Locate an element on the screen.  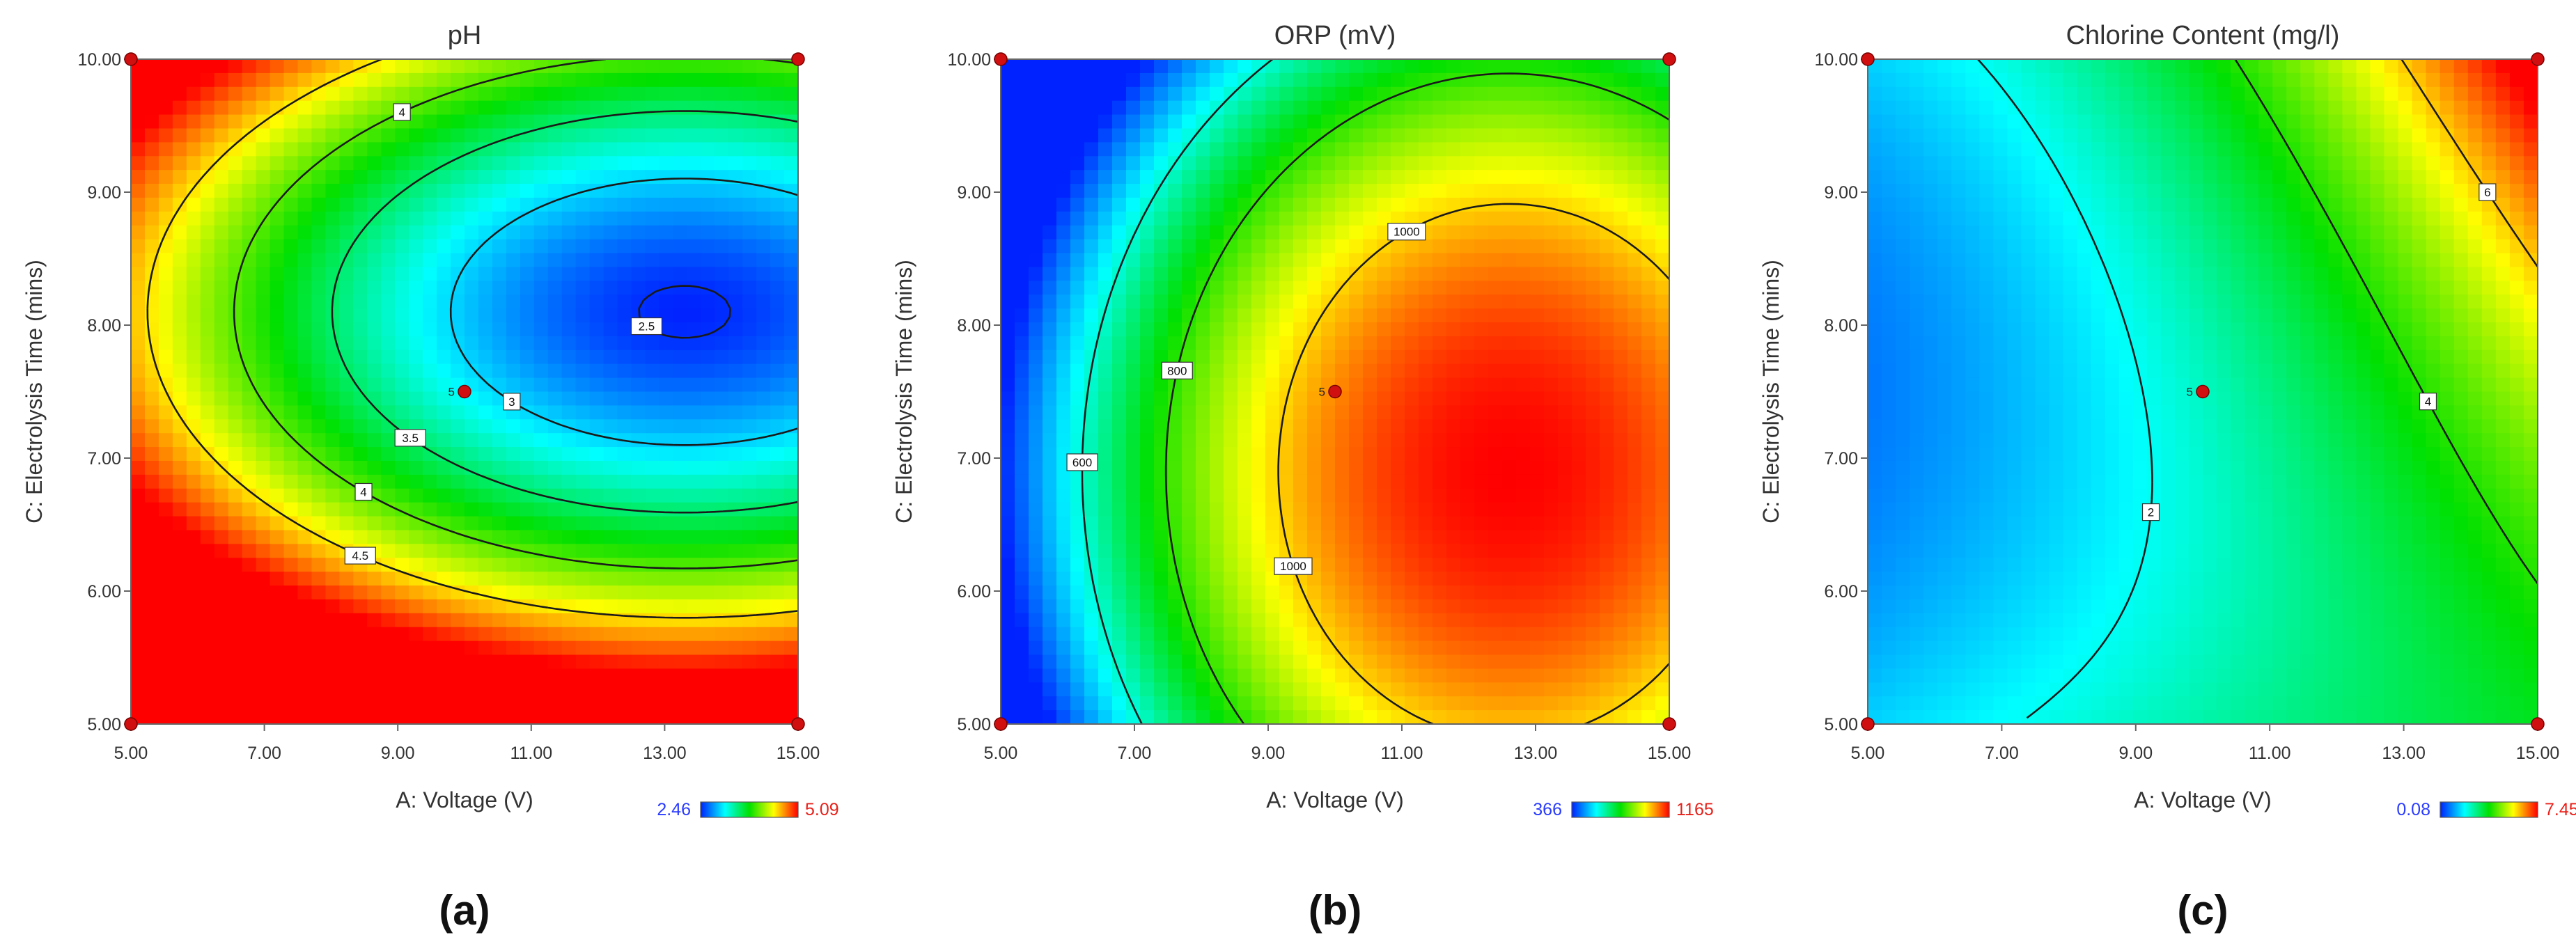
chart-title: pH is located at coordinates (465, 35).